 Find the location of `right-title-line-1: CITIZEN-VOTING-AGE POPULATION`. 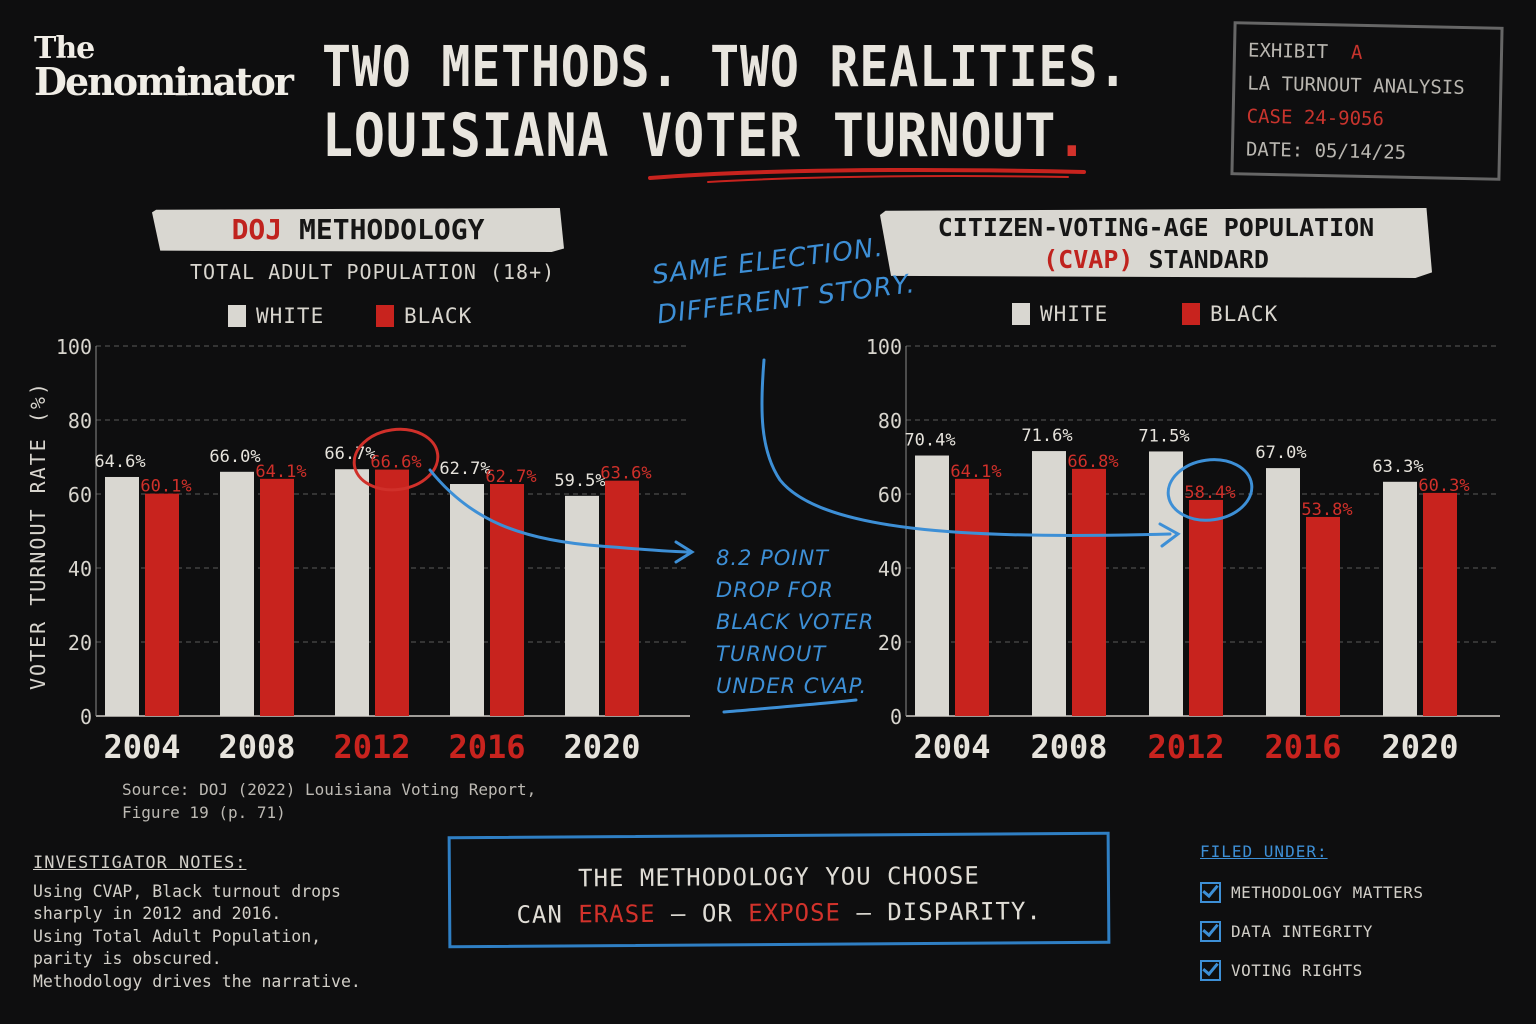

right-title-line-1: CITIZEN-VOTING-AGE POPULATION is located at coordinates (1156, 227).